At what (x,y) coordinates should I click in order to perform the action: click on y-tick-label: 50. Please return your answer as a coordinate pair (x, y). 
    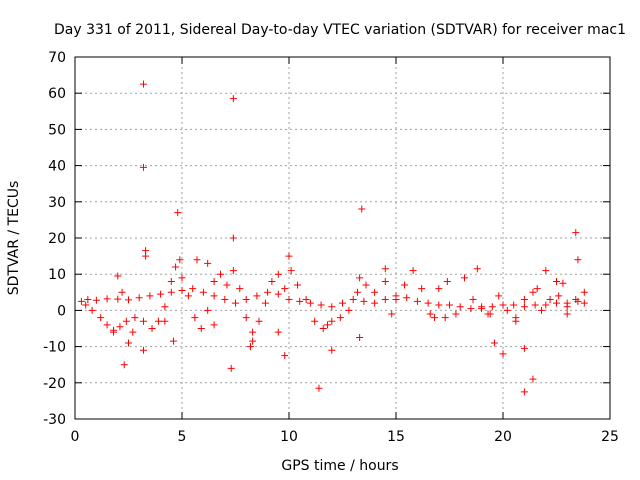
    Looking at the image, I should click on (57, 130).